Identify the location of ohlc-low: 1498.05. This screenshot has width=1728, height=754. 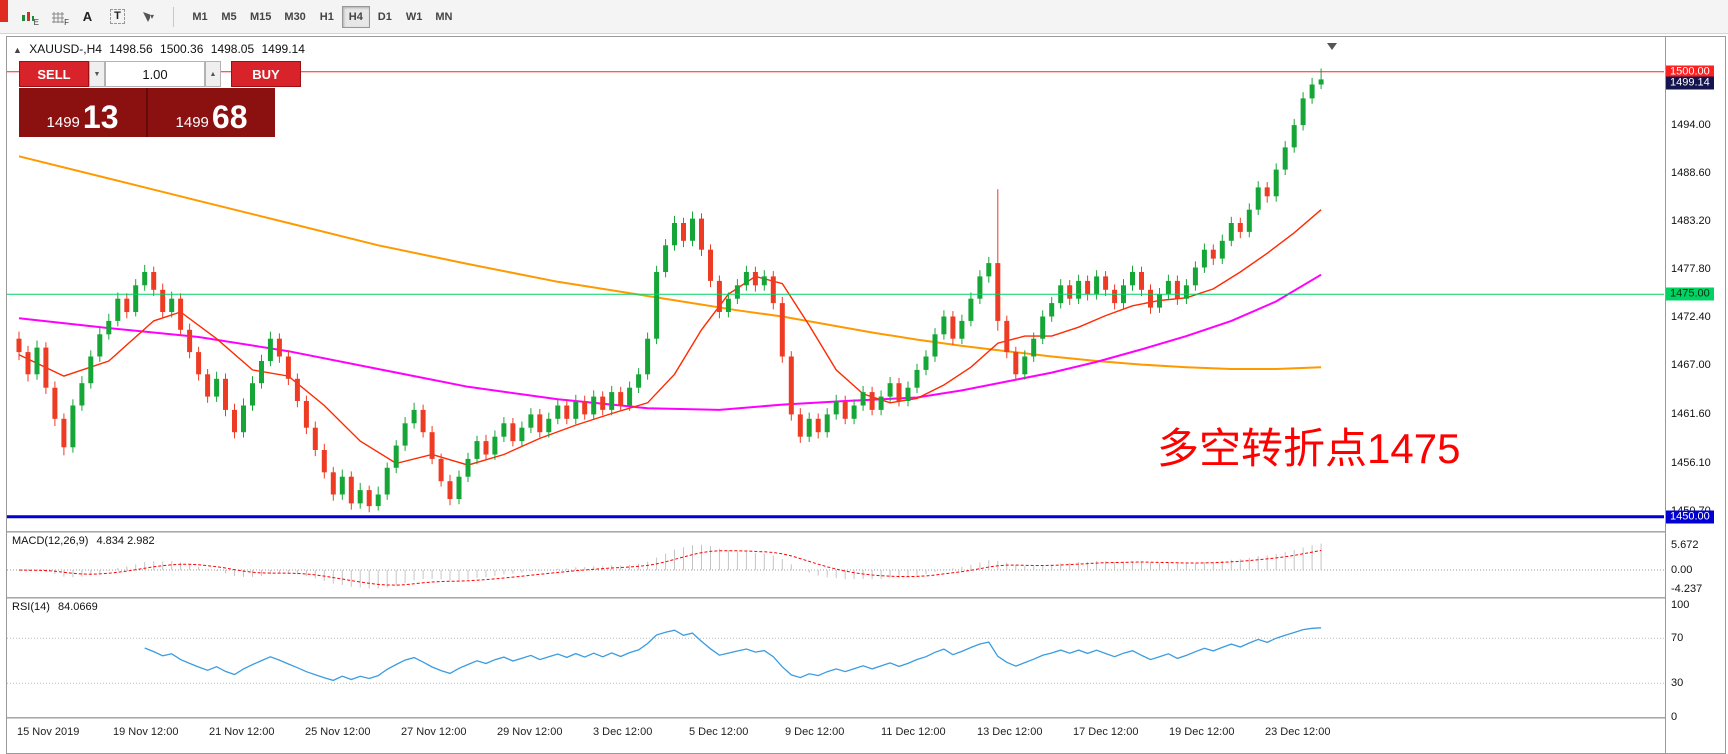
(232, 49).